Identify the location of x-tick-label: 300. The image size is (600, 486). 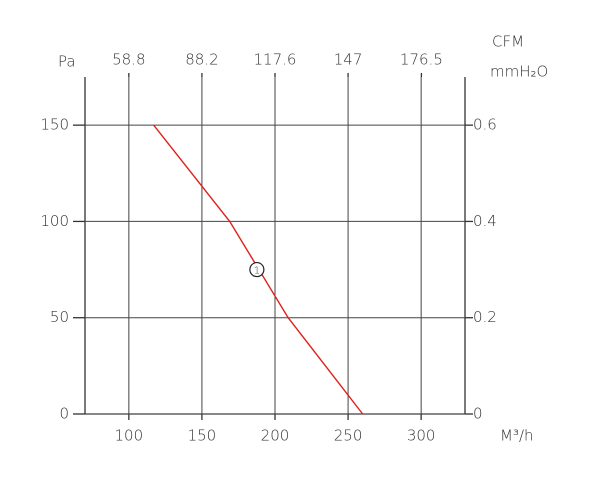
(421, 436).